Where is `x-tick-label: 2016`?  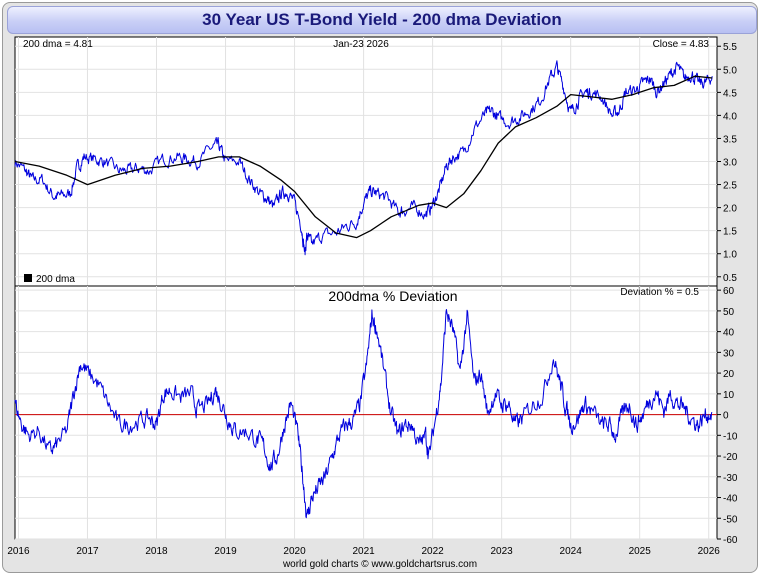 x-tick-label: 2016 is located at coordinates (18, 551).